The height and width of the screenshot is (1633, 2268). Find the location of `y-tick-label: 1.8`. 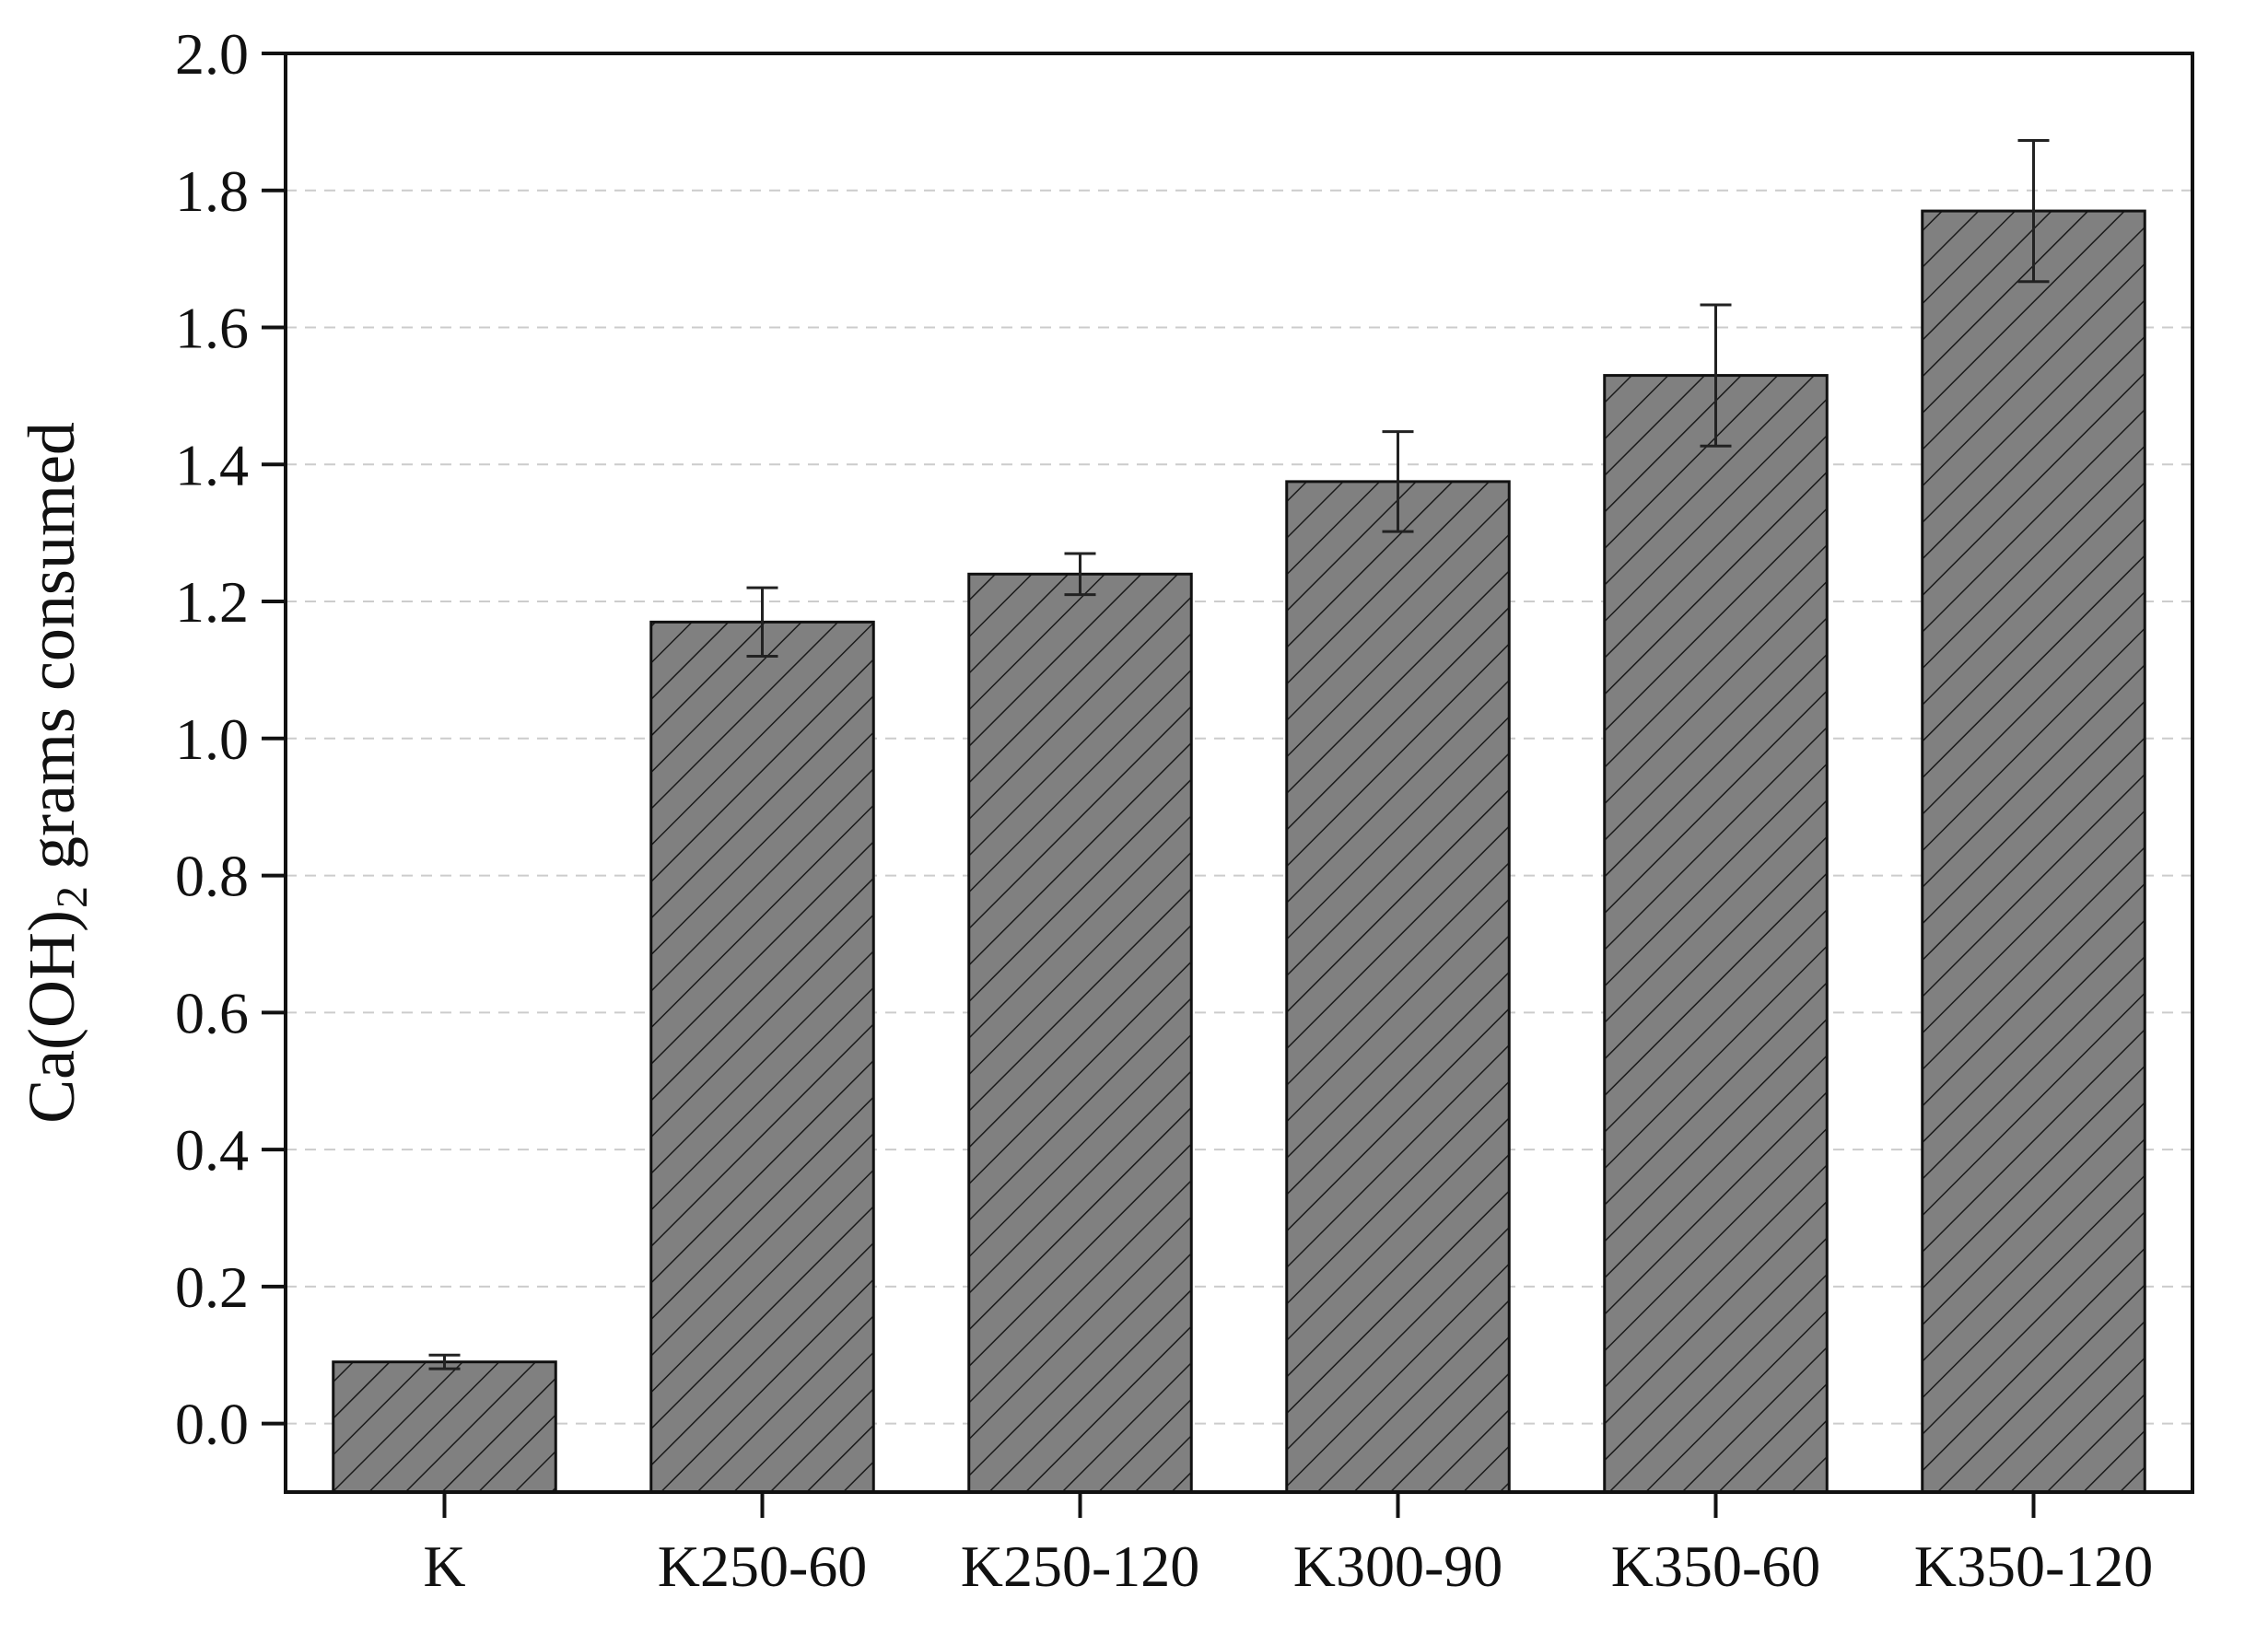

y-tick-label: 1.8 is located at coordinates (212, 191).